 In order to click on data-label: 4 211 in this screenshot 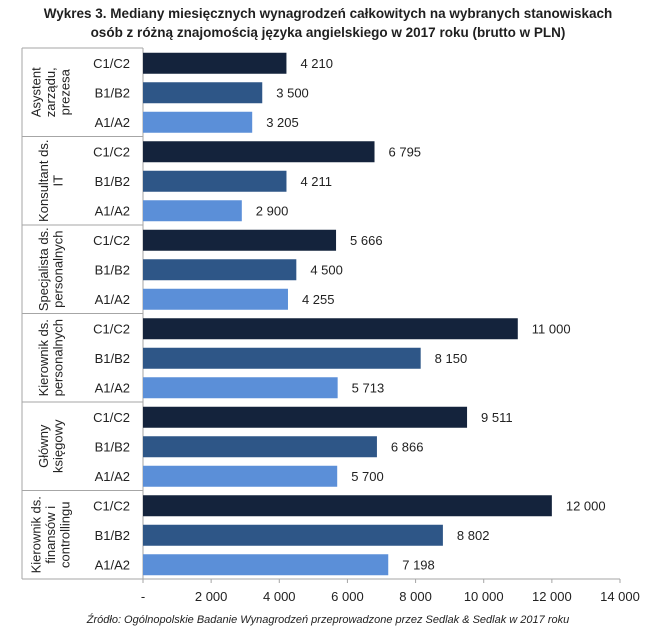, I will do `click(316, 181)`.